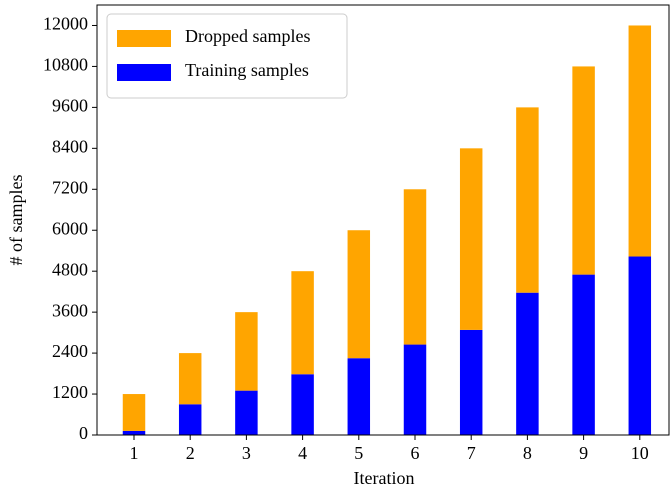 The height and width of the screenshot is (493, 671). I want to click on y-tick-label: 10800, so click(65, 65).